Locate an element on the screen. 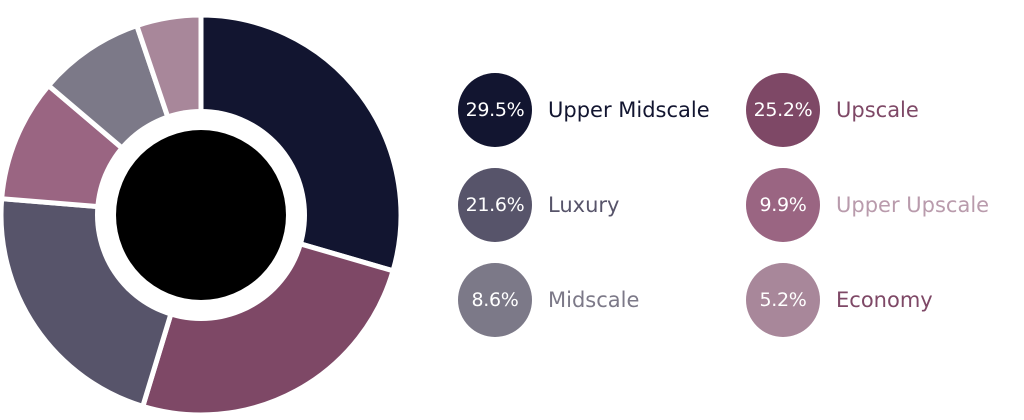 The width and height of the screenshot is (1024, 420). legend-label-upper-upscale: Upper Upscale is located at coordinates (913, 205).